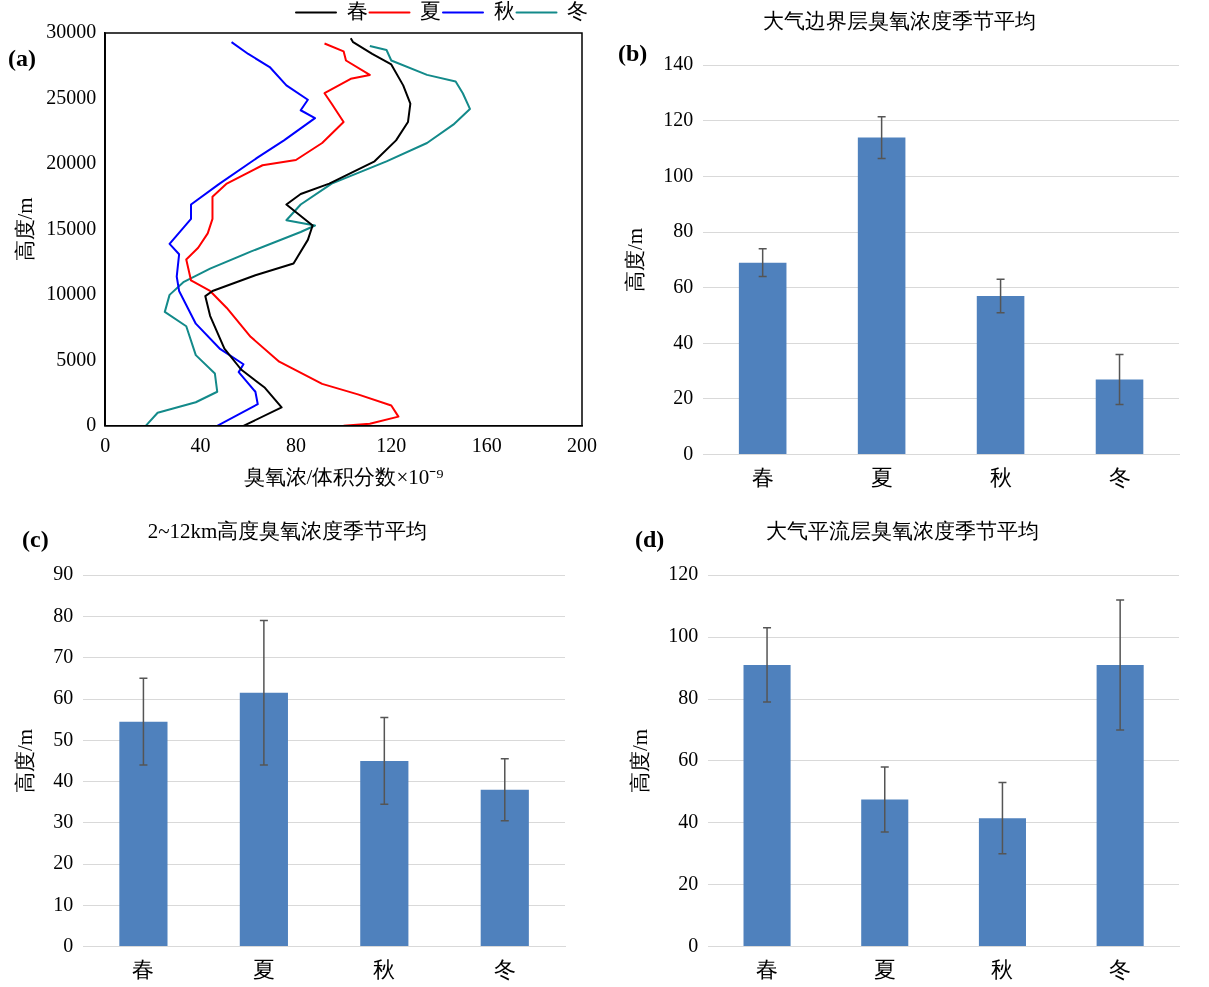  What do you see at coordinates (430, 12) in the screenshot?
I see `legend-label: 夏` at bounding box center [430, 12].